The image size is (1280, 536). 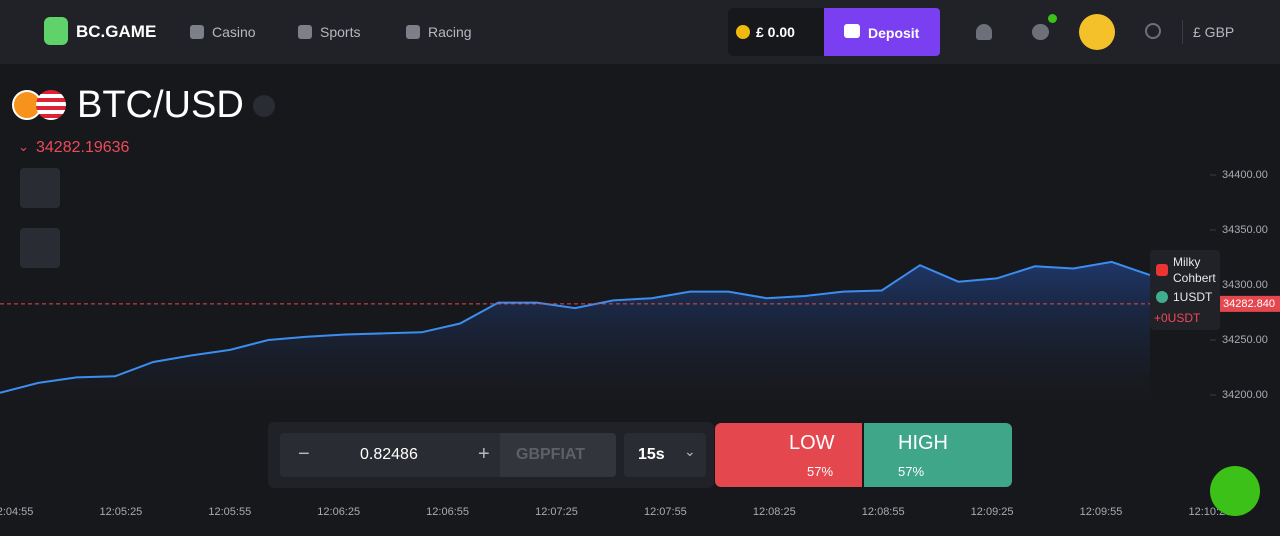 What do you see at coordinates (1245, 230) in the screenshot?
I see `y-tick-label: 34350.00` at bounding box center [1245, 230].